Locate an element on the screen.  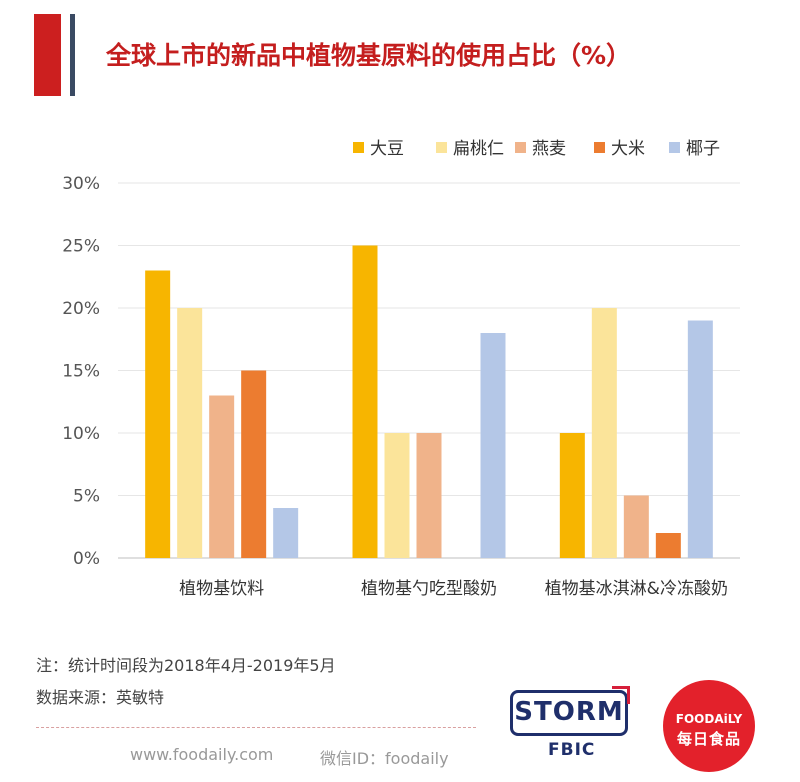
legend-label: 大米 is located at coordinates (628, 149).